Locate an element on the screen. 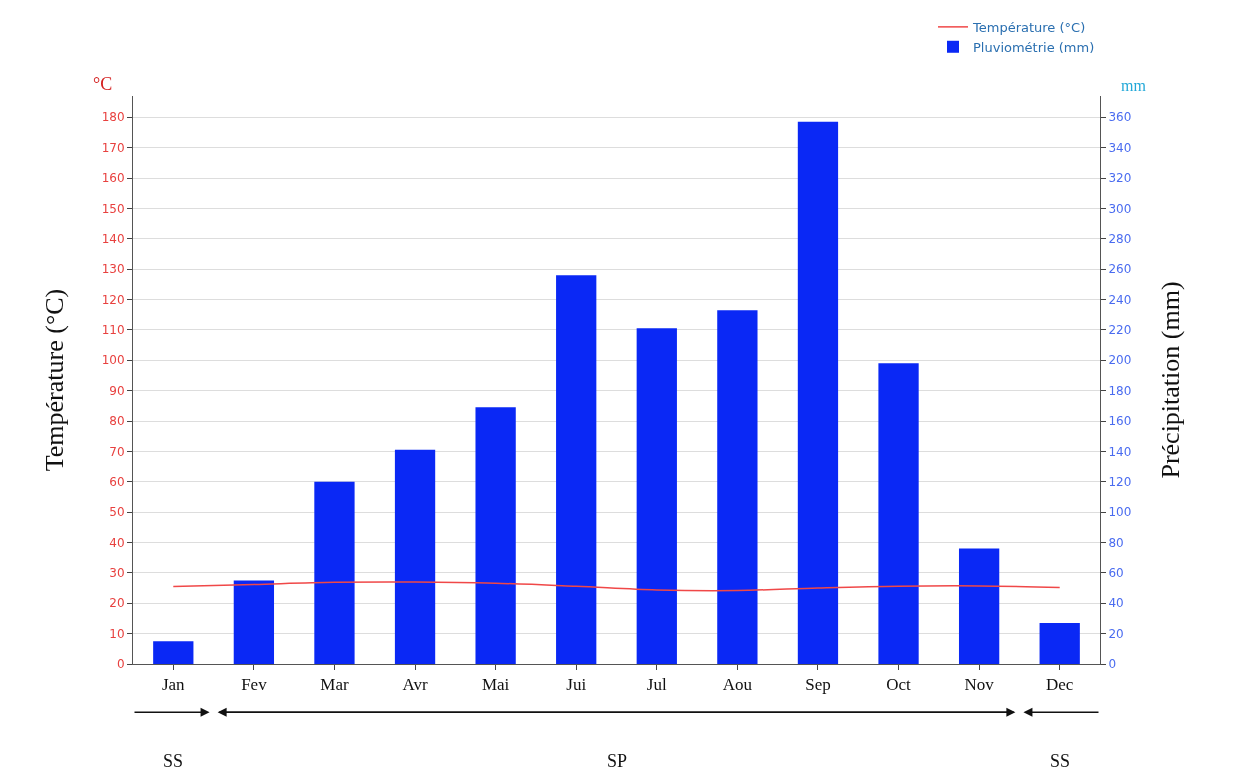 This screenshot has height=768, width=1239. y2-tick-label: 0 is located at coordinates (1112, 664).